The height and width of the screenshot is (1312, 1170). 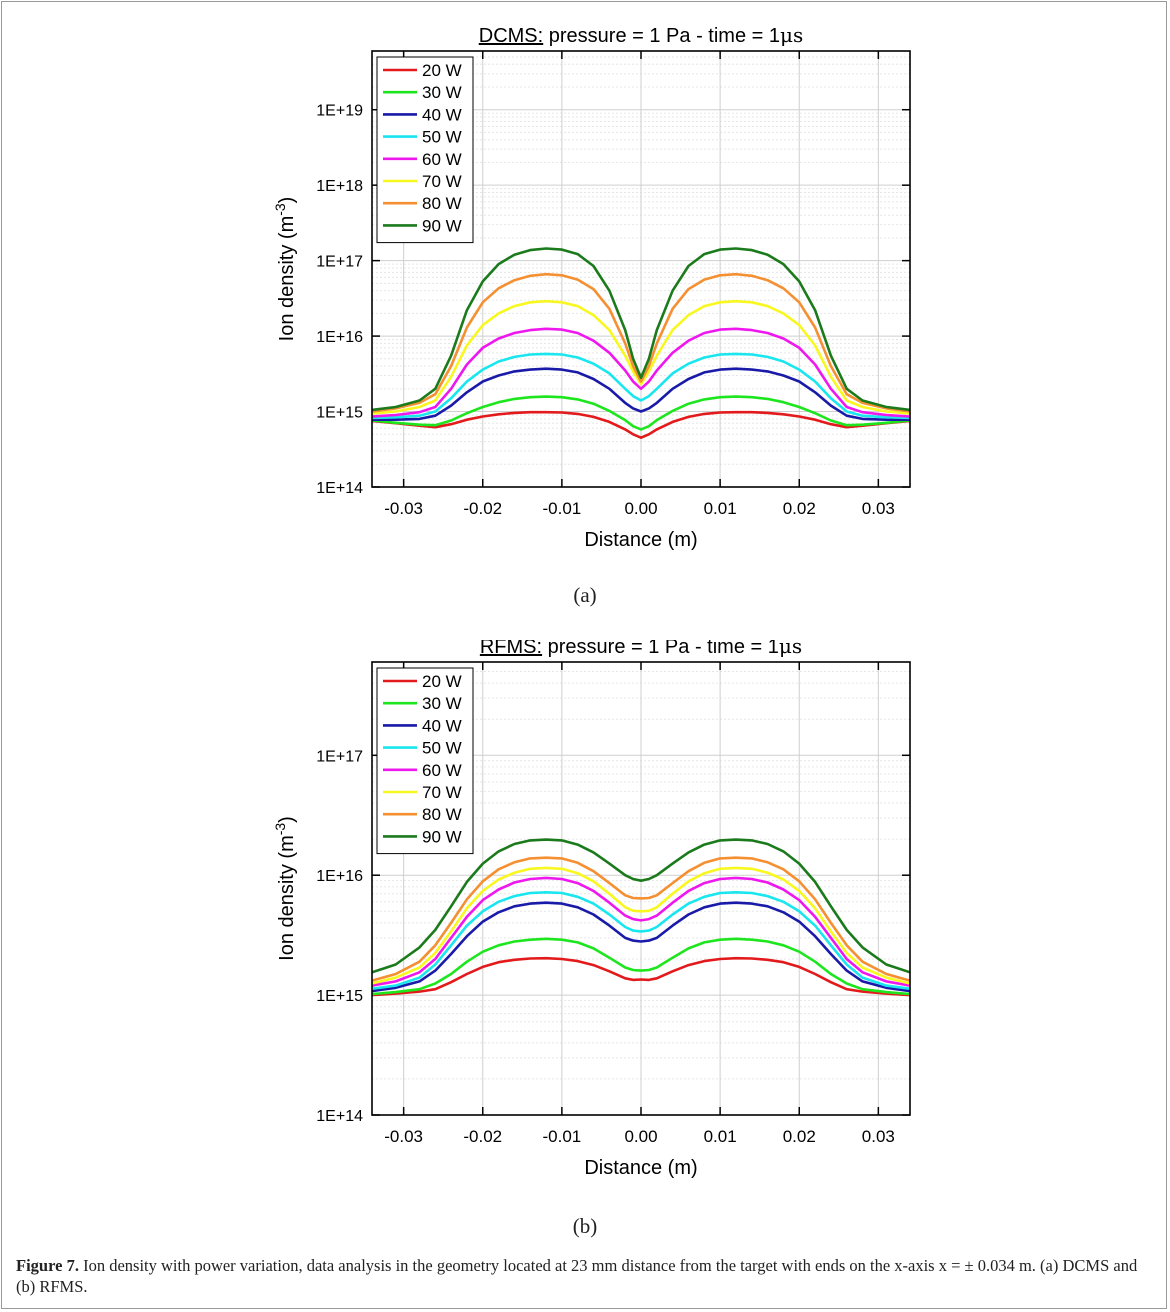 I want to click on y-tick-label: 1E+19, so click(x=339, y=111).